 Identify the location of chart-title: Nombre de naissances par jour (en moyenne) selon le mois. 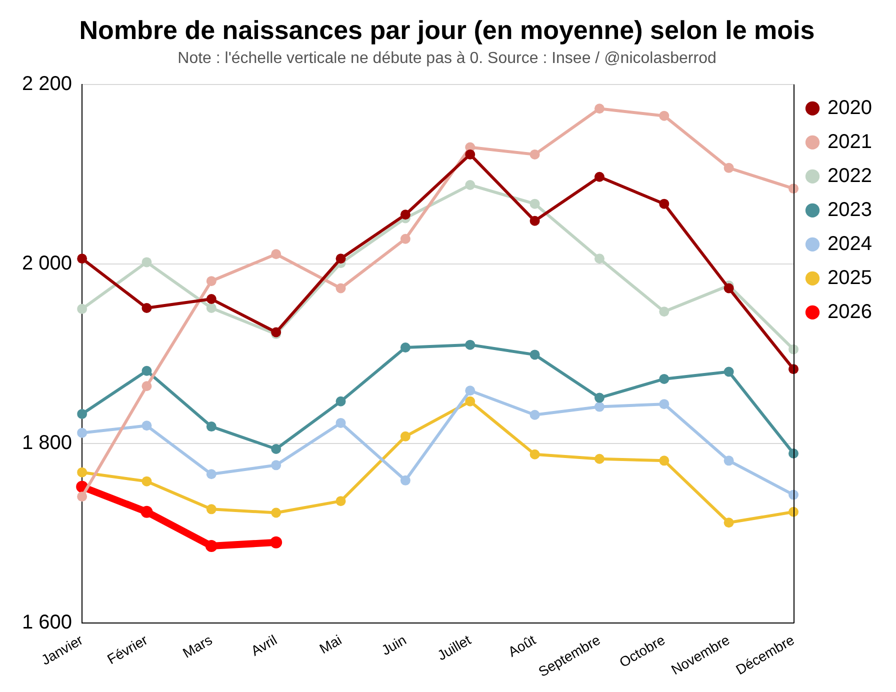
(447, 29).